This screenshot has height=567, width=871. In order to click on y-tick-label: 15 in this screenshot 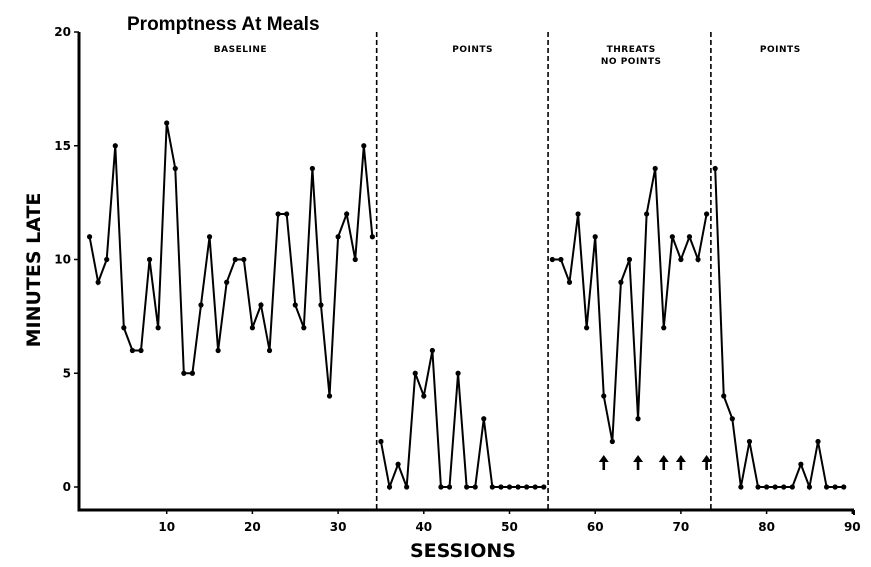, I will do `click(62, 146)`.